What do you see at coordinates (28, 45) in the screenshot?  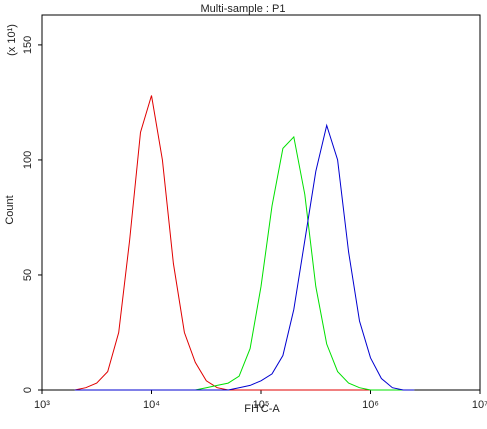 I see `y-tick-label: 150` at bounding box center [28, 45].